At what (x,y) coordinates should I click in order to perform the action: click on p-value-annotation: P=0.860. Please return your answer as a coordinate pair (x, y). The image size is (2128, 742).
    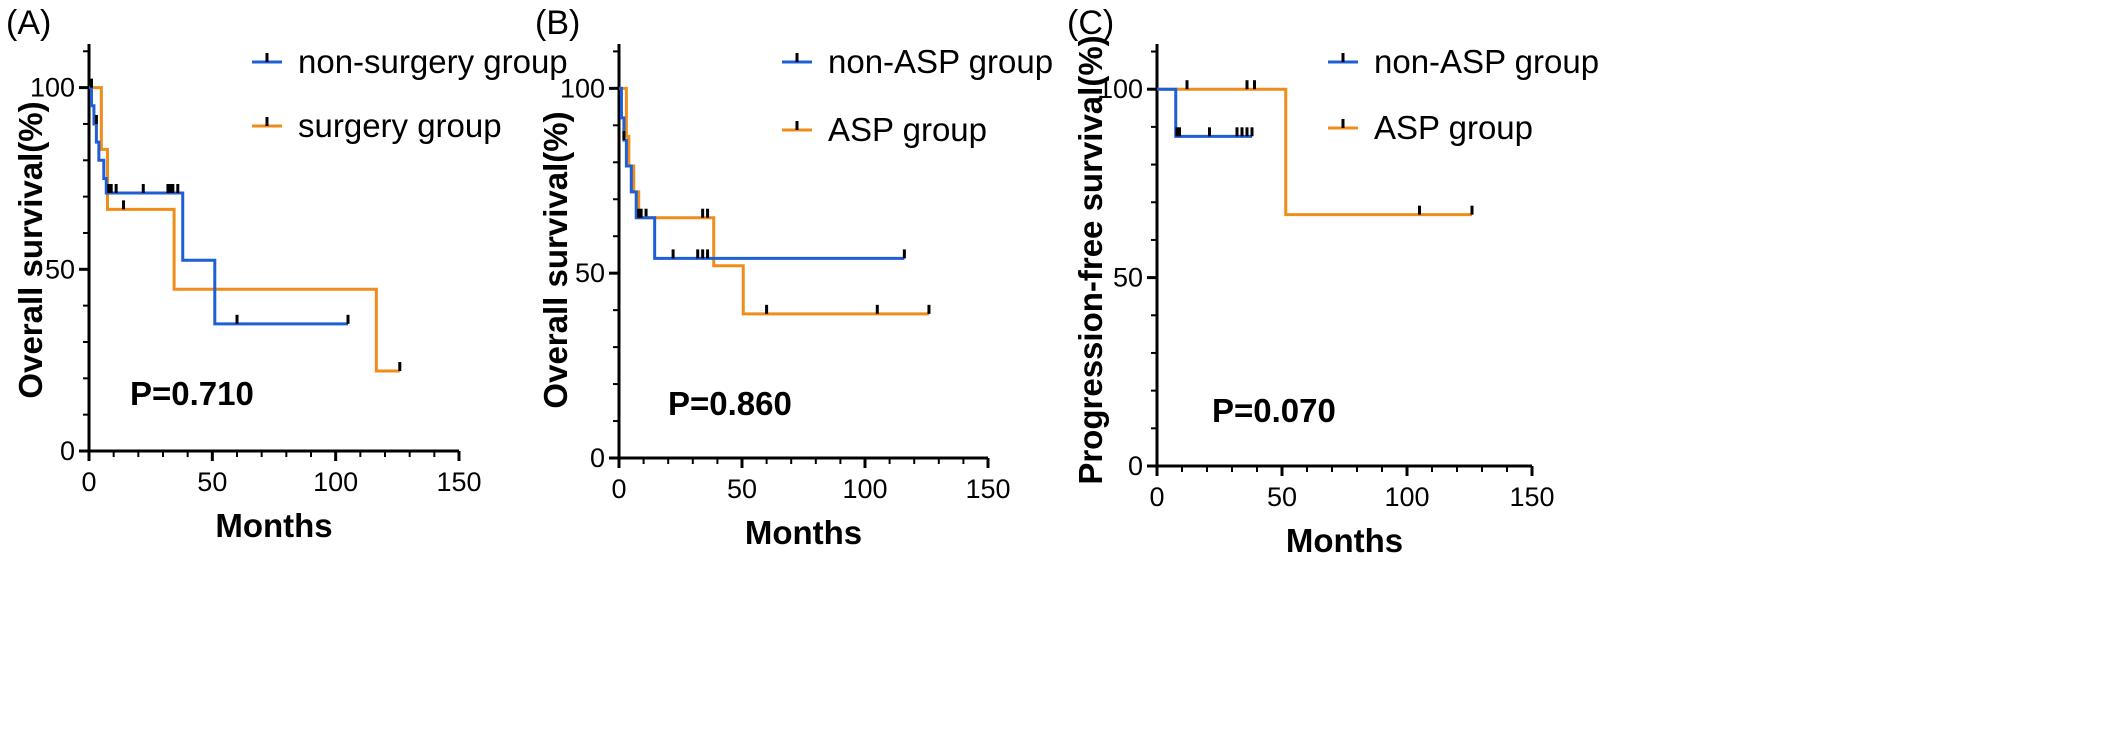
    Looking at the image, I should click on (730, 403).